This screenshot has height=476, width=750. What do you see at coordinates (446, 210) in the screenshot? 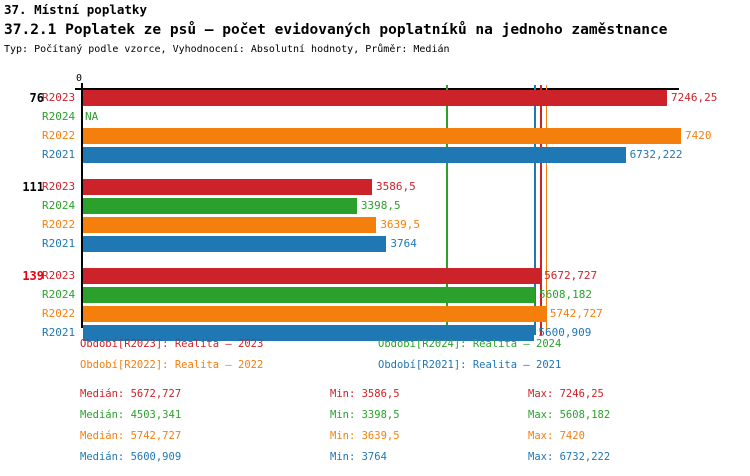
I see `median-line-r2024` at bounding box center [446, 210].